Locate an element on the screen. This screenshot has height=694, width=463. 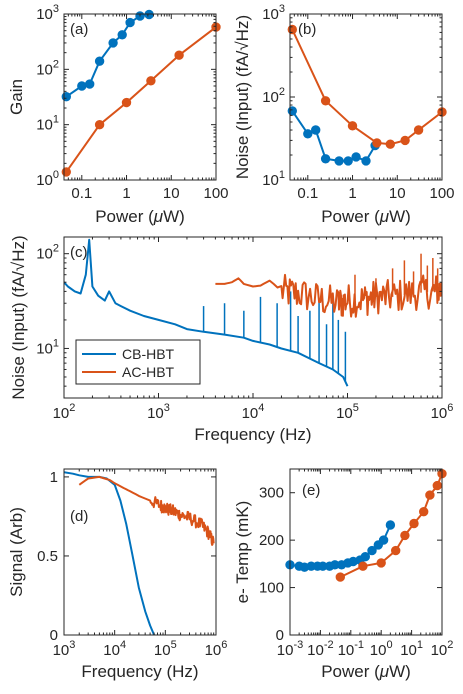
y-tick-label-b-1: 10² is located at coordinates (273, 96).